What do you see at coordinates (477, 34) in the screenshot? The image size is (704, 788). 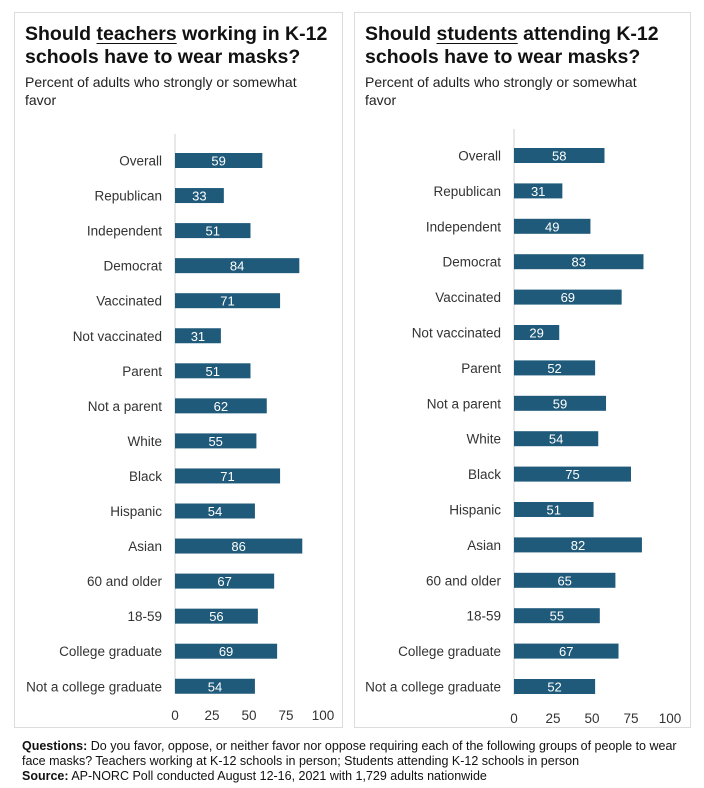 I see `title-emphasis: students` at bounding box center [477, 34].